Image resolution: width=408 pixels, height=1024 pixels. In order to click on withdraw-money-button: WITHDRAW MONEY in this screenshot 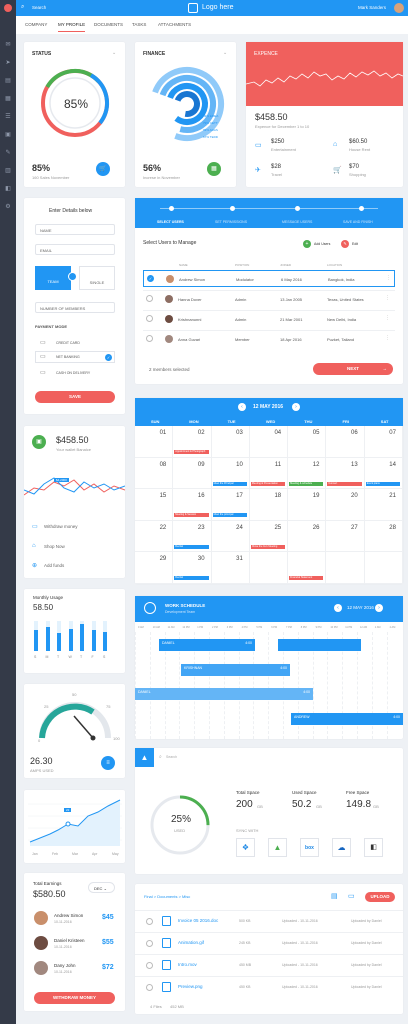, I will do `click(74, 998)`.